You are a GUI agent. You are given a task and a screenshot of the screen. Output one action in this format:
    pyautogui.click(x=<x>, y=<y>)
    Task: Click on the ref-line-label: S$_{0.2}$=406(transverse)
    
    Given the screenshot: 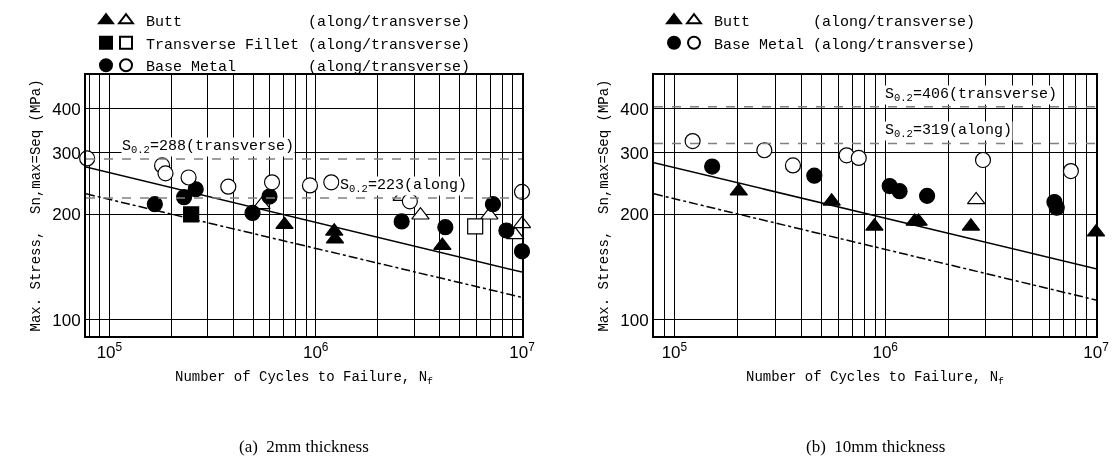 What is the action you would take?
    pyautogui.click(x=971, y=95)
    